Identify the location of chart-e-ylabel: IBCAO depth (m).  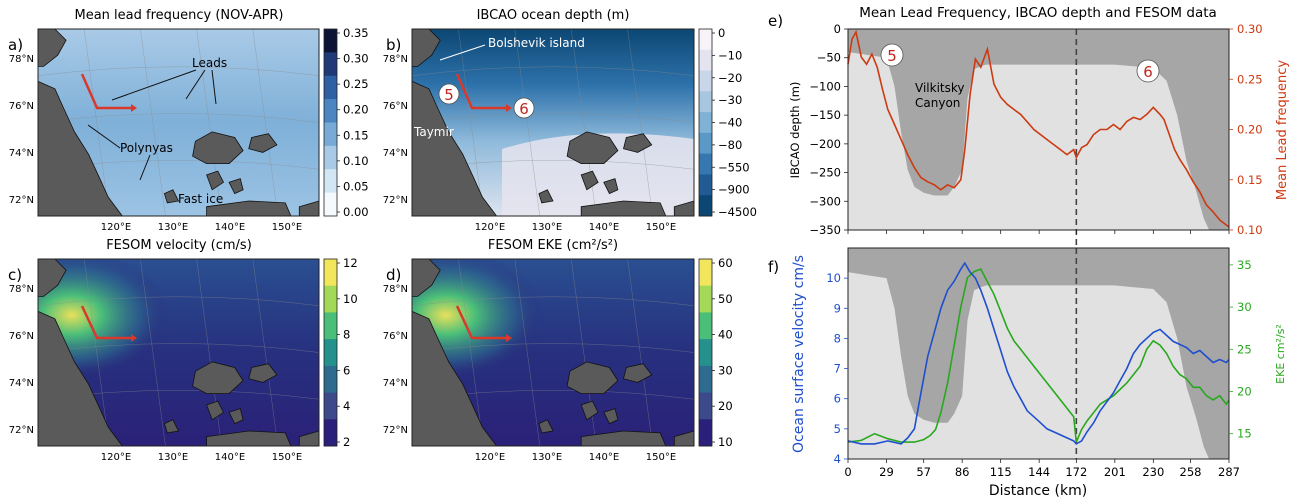
(795, 130).